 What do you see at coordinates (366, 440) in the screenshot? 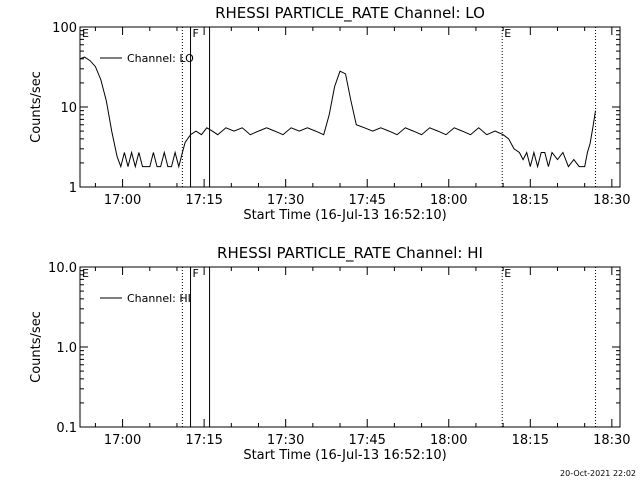
I see `chart1-xtick-label: 17:45` at bounding box center [366, 440].